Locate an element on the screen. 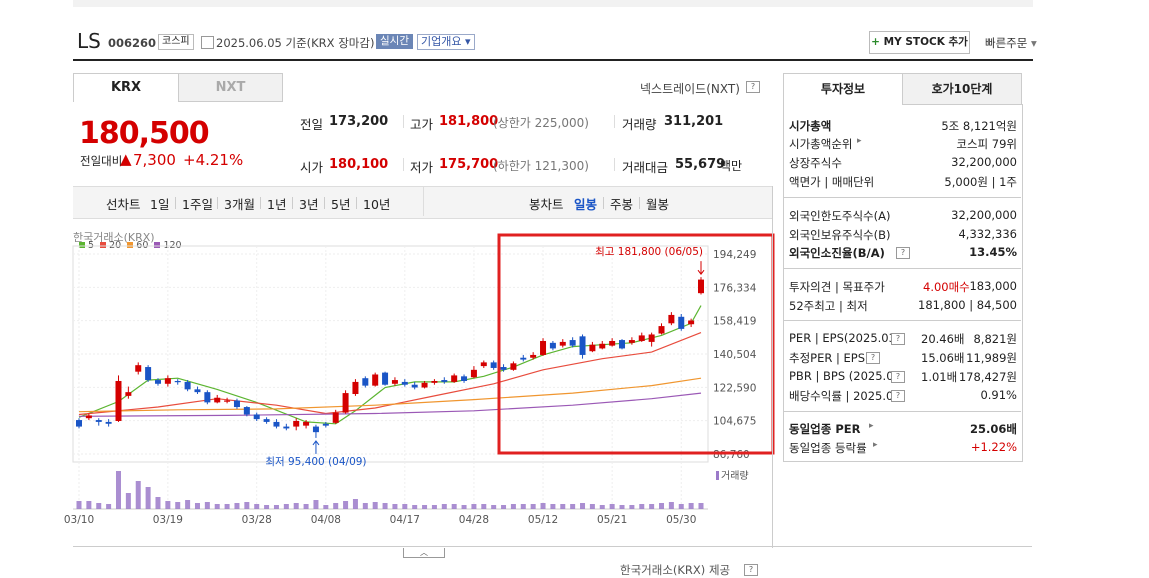  tab-order-book: 호가10단계 is located at coordinates (962, 89).